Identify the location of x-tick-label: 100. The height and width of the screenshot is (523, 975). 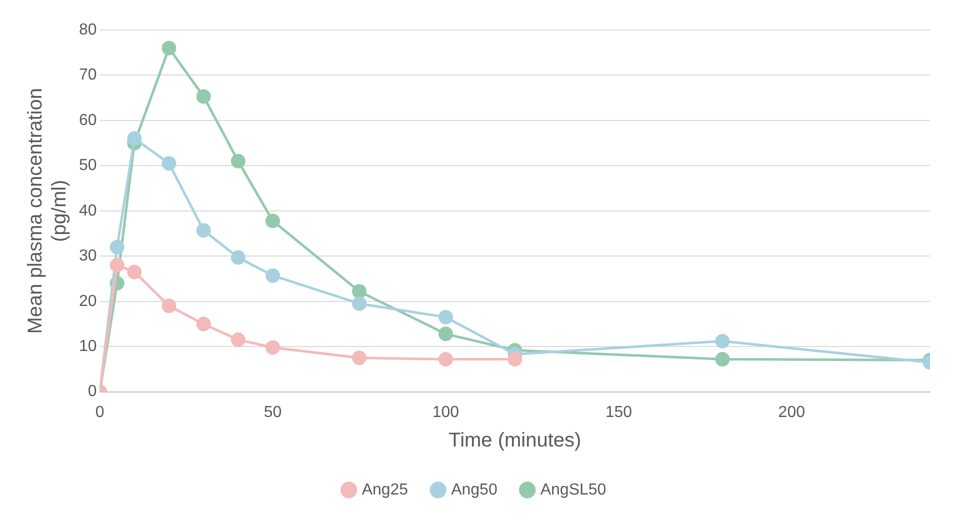
(446, 412).